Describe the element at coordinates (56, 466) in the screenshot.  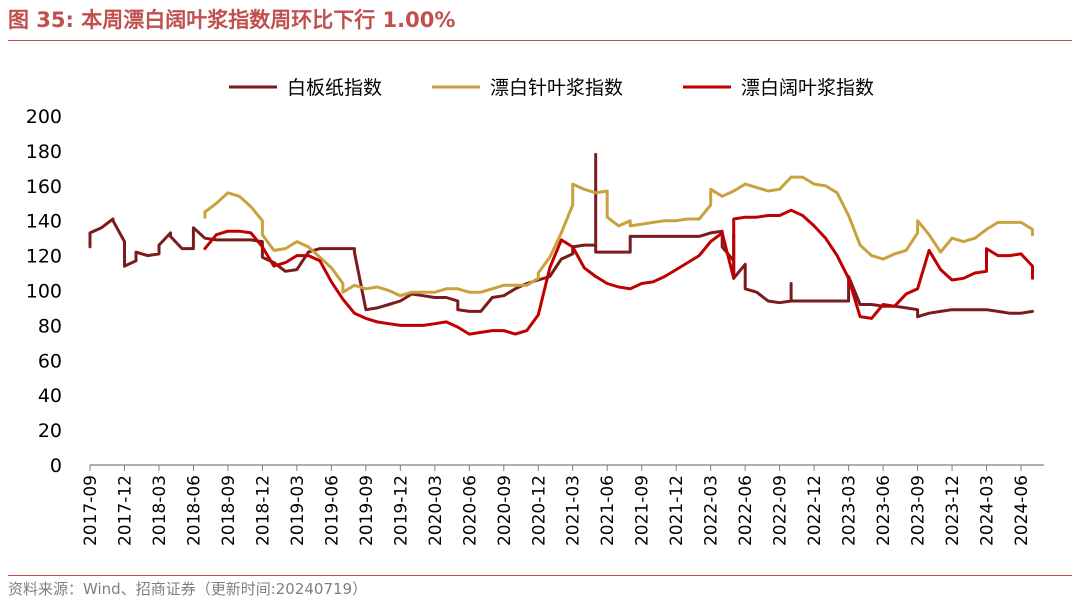
I see `y-tick-label: 0` at that location.